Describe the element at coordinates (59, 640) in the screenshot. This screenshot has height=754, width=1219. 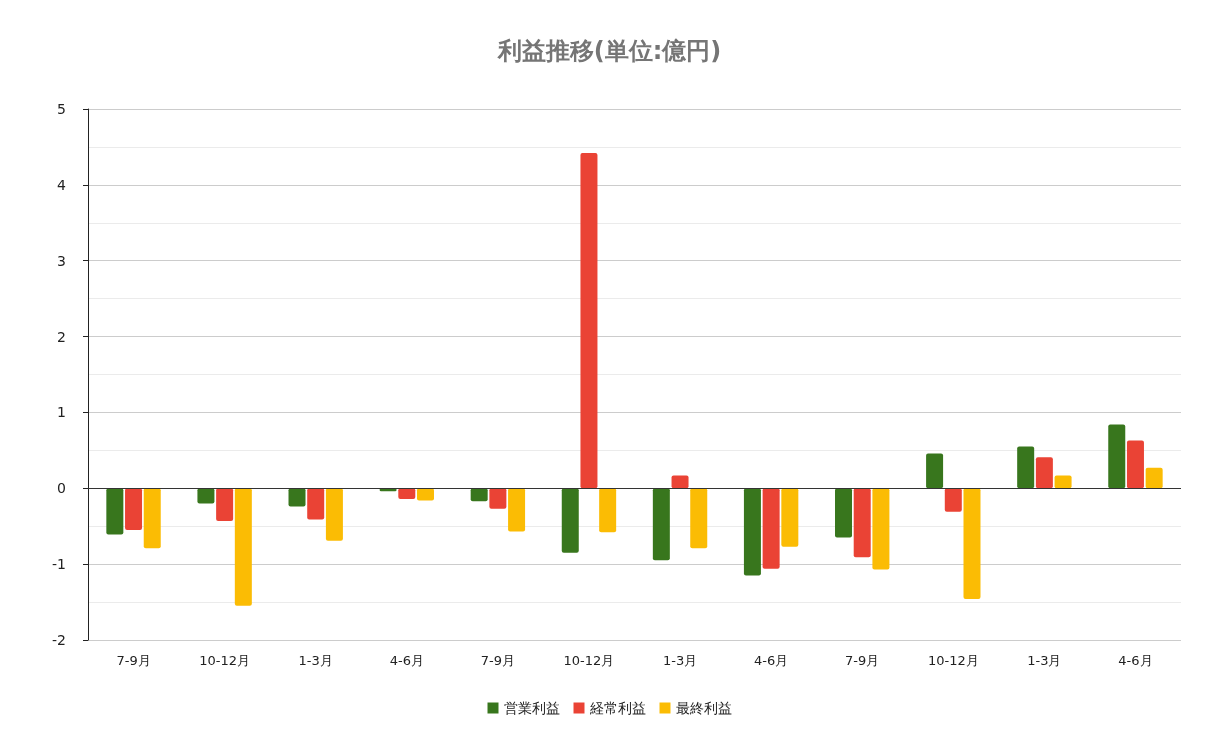
I see `y-tick-label: -2` at that location.